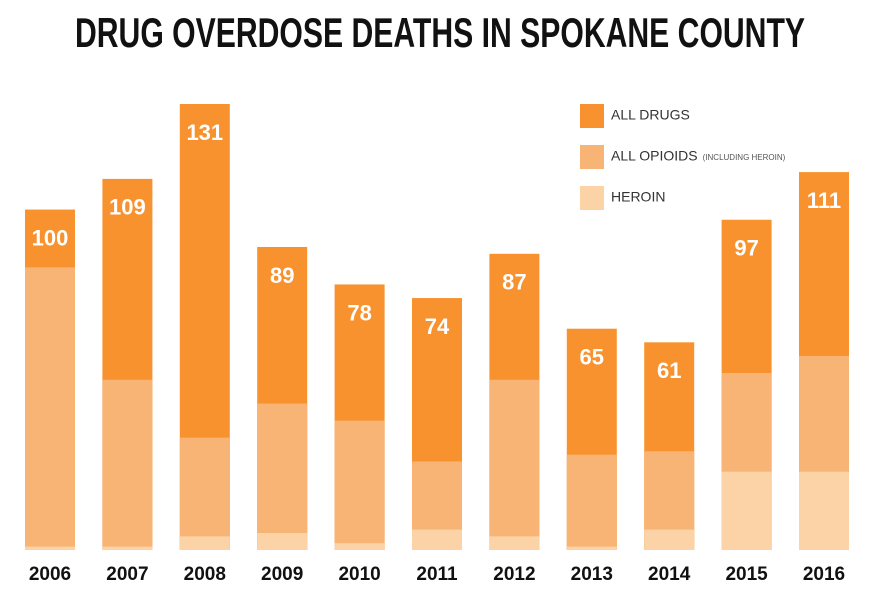 The image size is (881, 600). I want to click on x-tick-label: 2013, so click(592, 574).